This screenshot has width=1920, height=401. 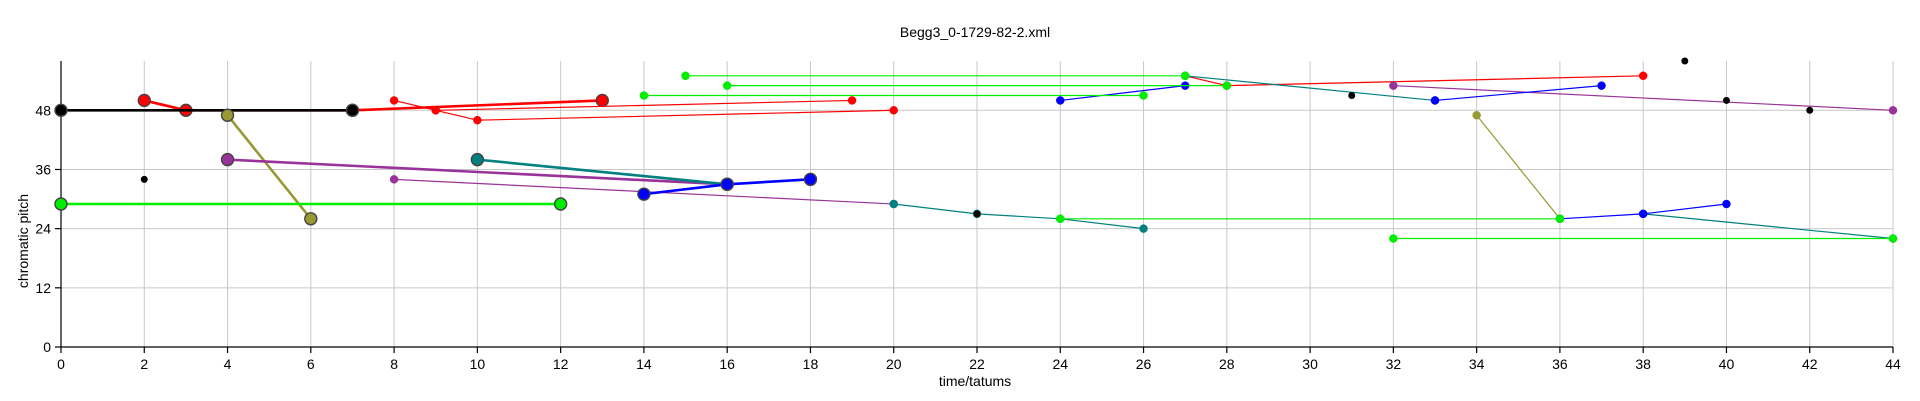 I want to click on x-tick-label: 24, so click(x=1060, y=364).